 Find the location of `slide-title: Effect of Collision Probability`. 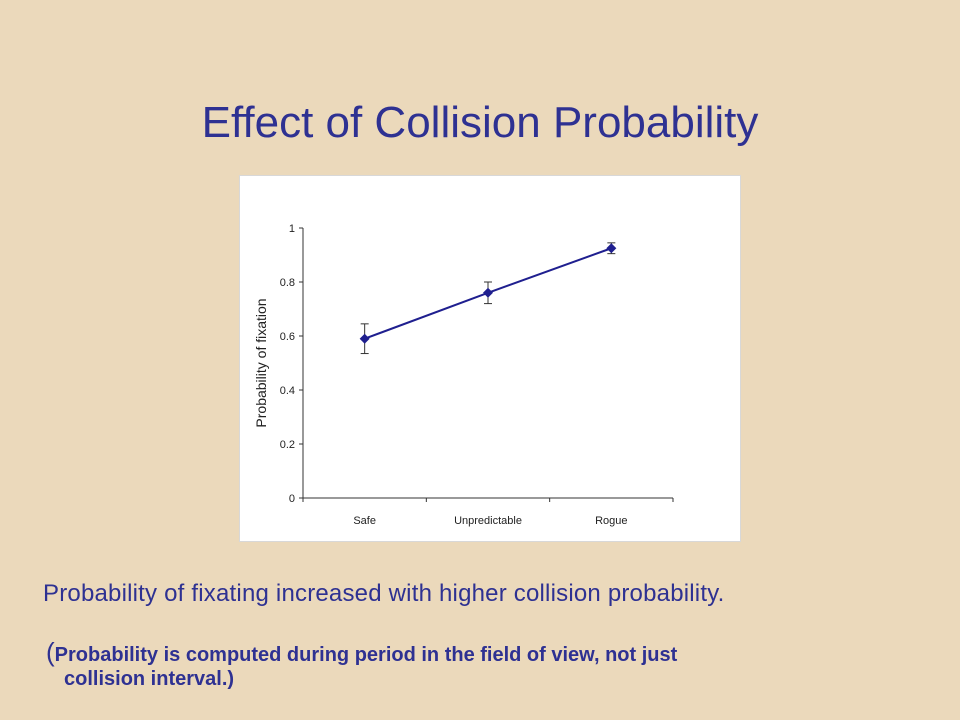

slide-title: Effect of Collision Probability is located at coordinates (480, 122).